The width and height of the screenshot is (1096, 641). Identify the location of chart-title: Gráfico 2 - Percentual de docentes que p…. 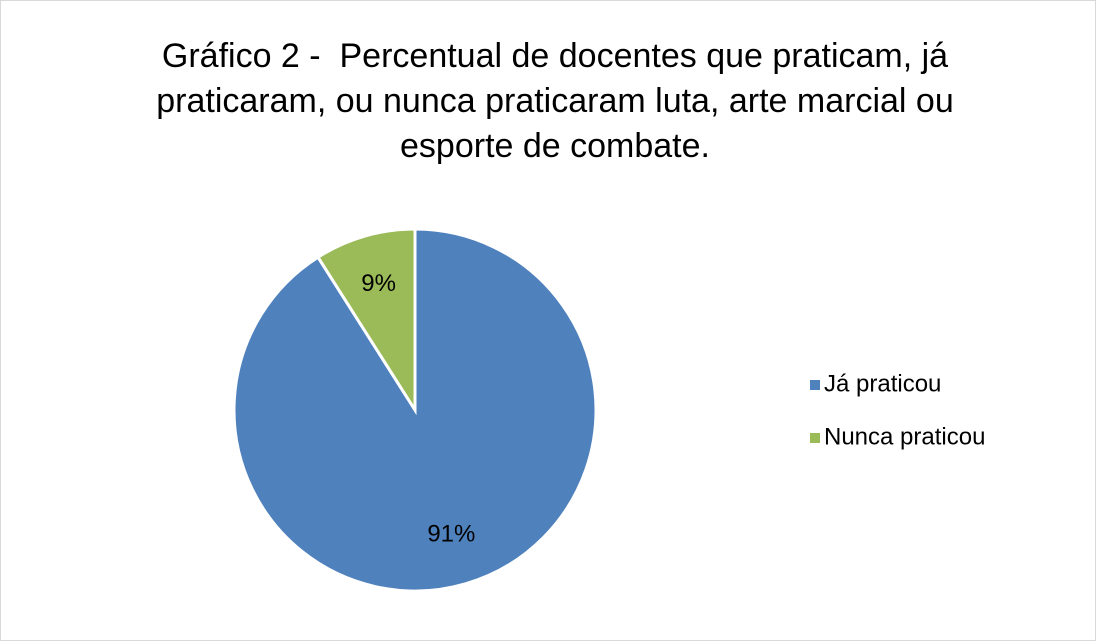
(560, 101).